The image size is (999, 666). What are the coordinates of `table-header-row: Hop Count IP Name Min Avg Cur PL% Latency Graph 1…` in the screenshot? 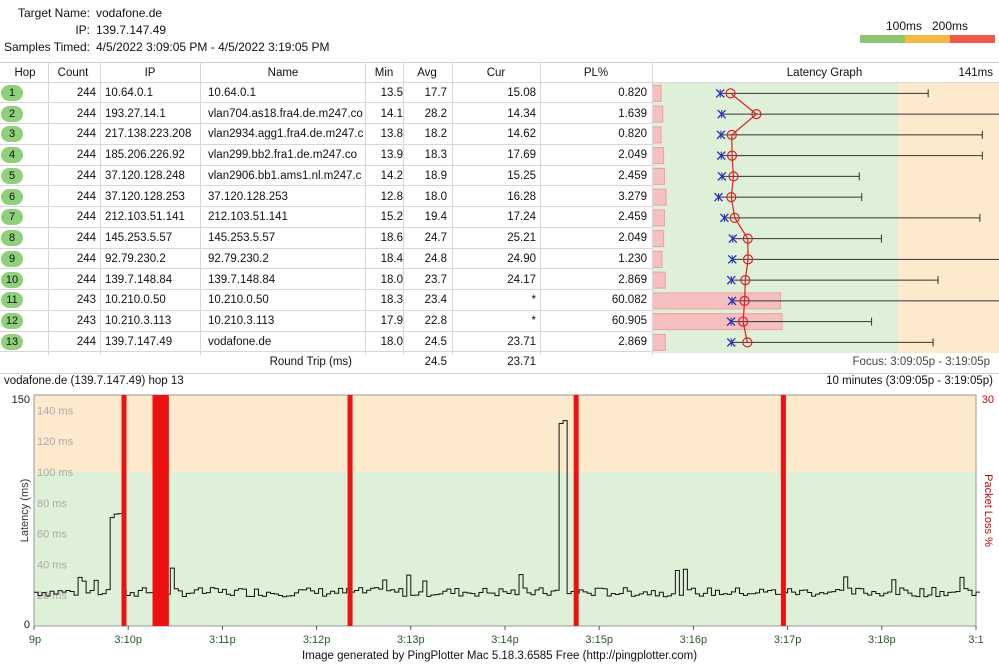 It's located at (499, 72).